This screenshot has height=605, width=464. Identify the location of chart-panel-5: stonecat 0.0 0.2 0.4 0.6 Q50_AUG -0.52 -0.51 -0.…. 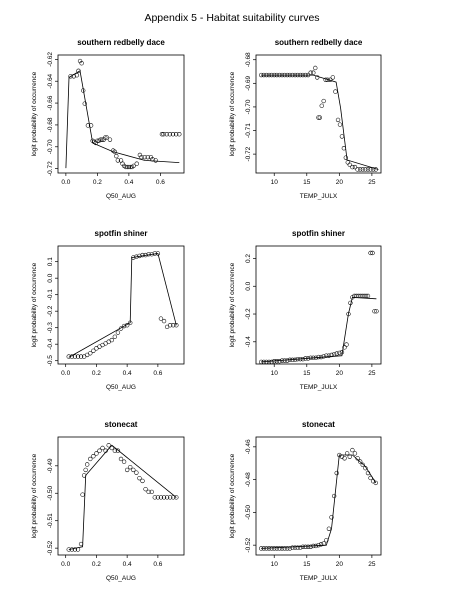
(108, 501).